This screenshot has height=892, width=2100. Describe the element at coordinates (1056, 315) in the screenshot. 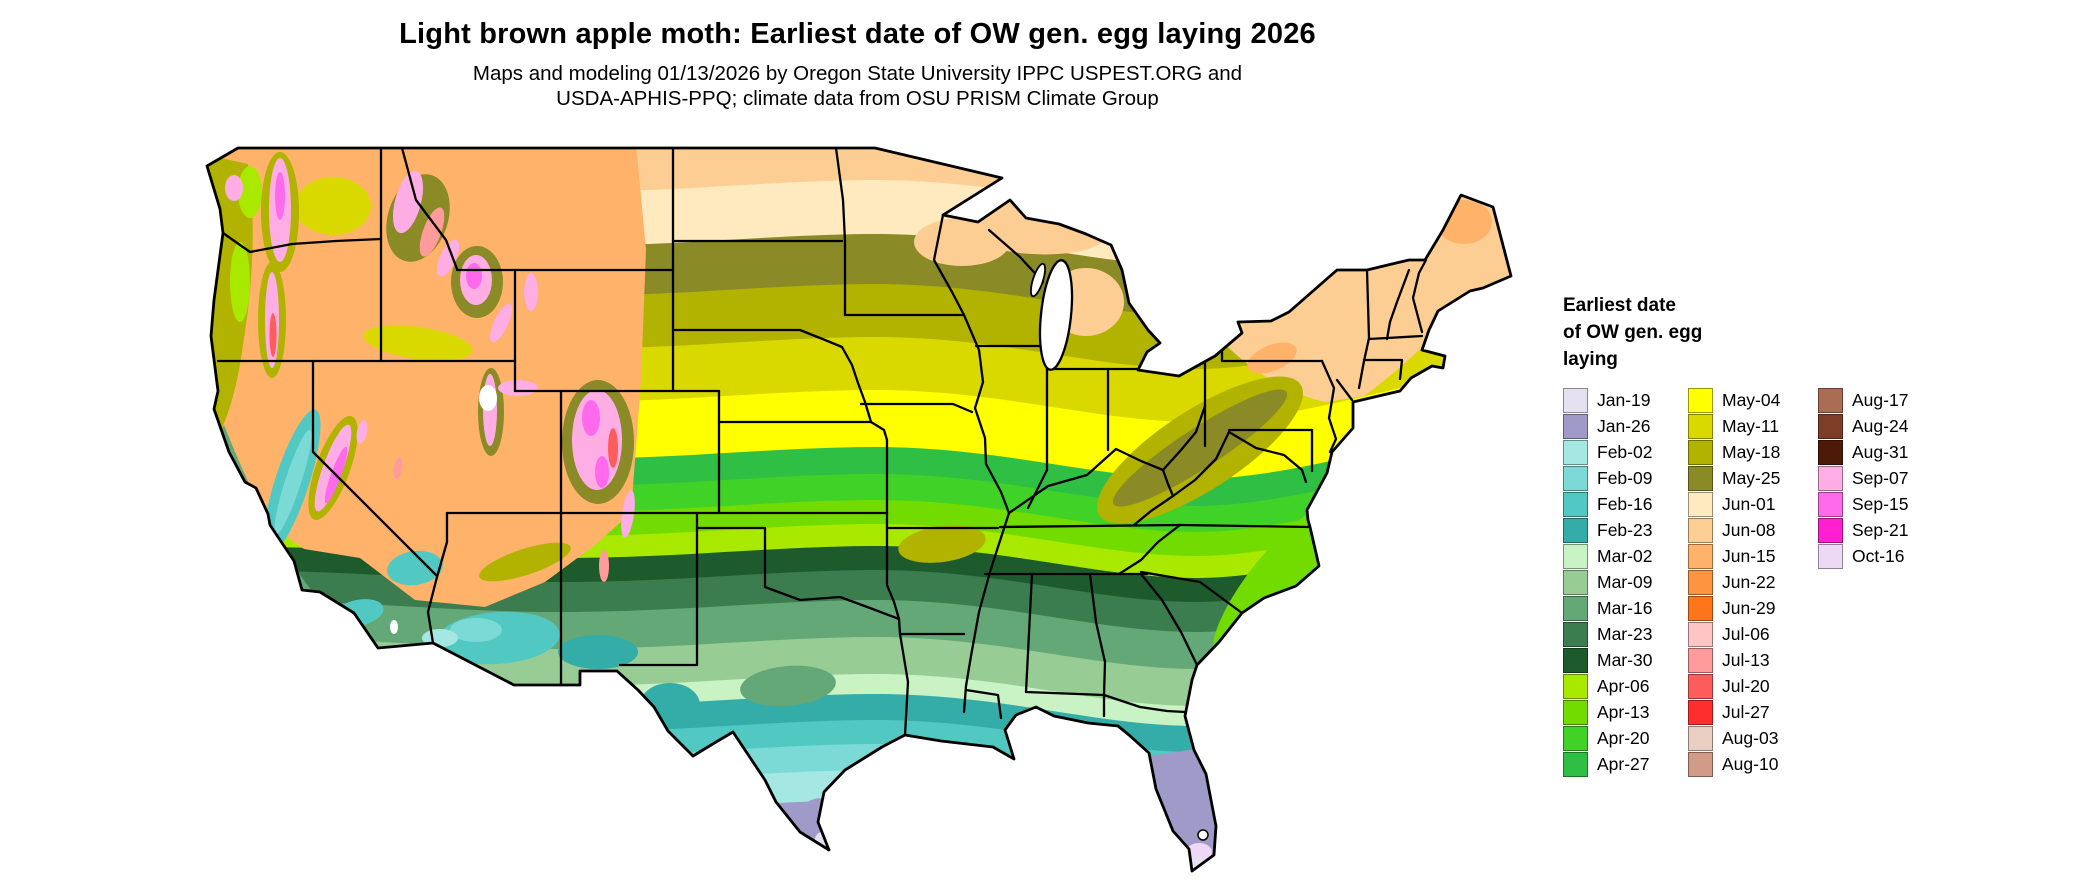

I see `lake-michigan` at that location.